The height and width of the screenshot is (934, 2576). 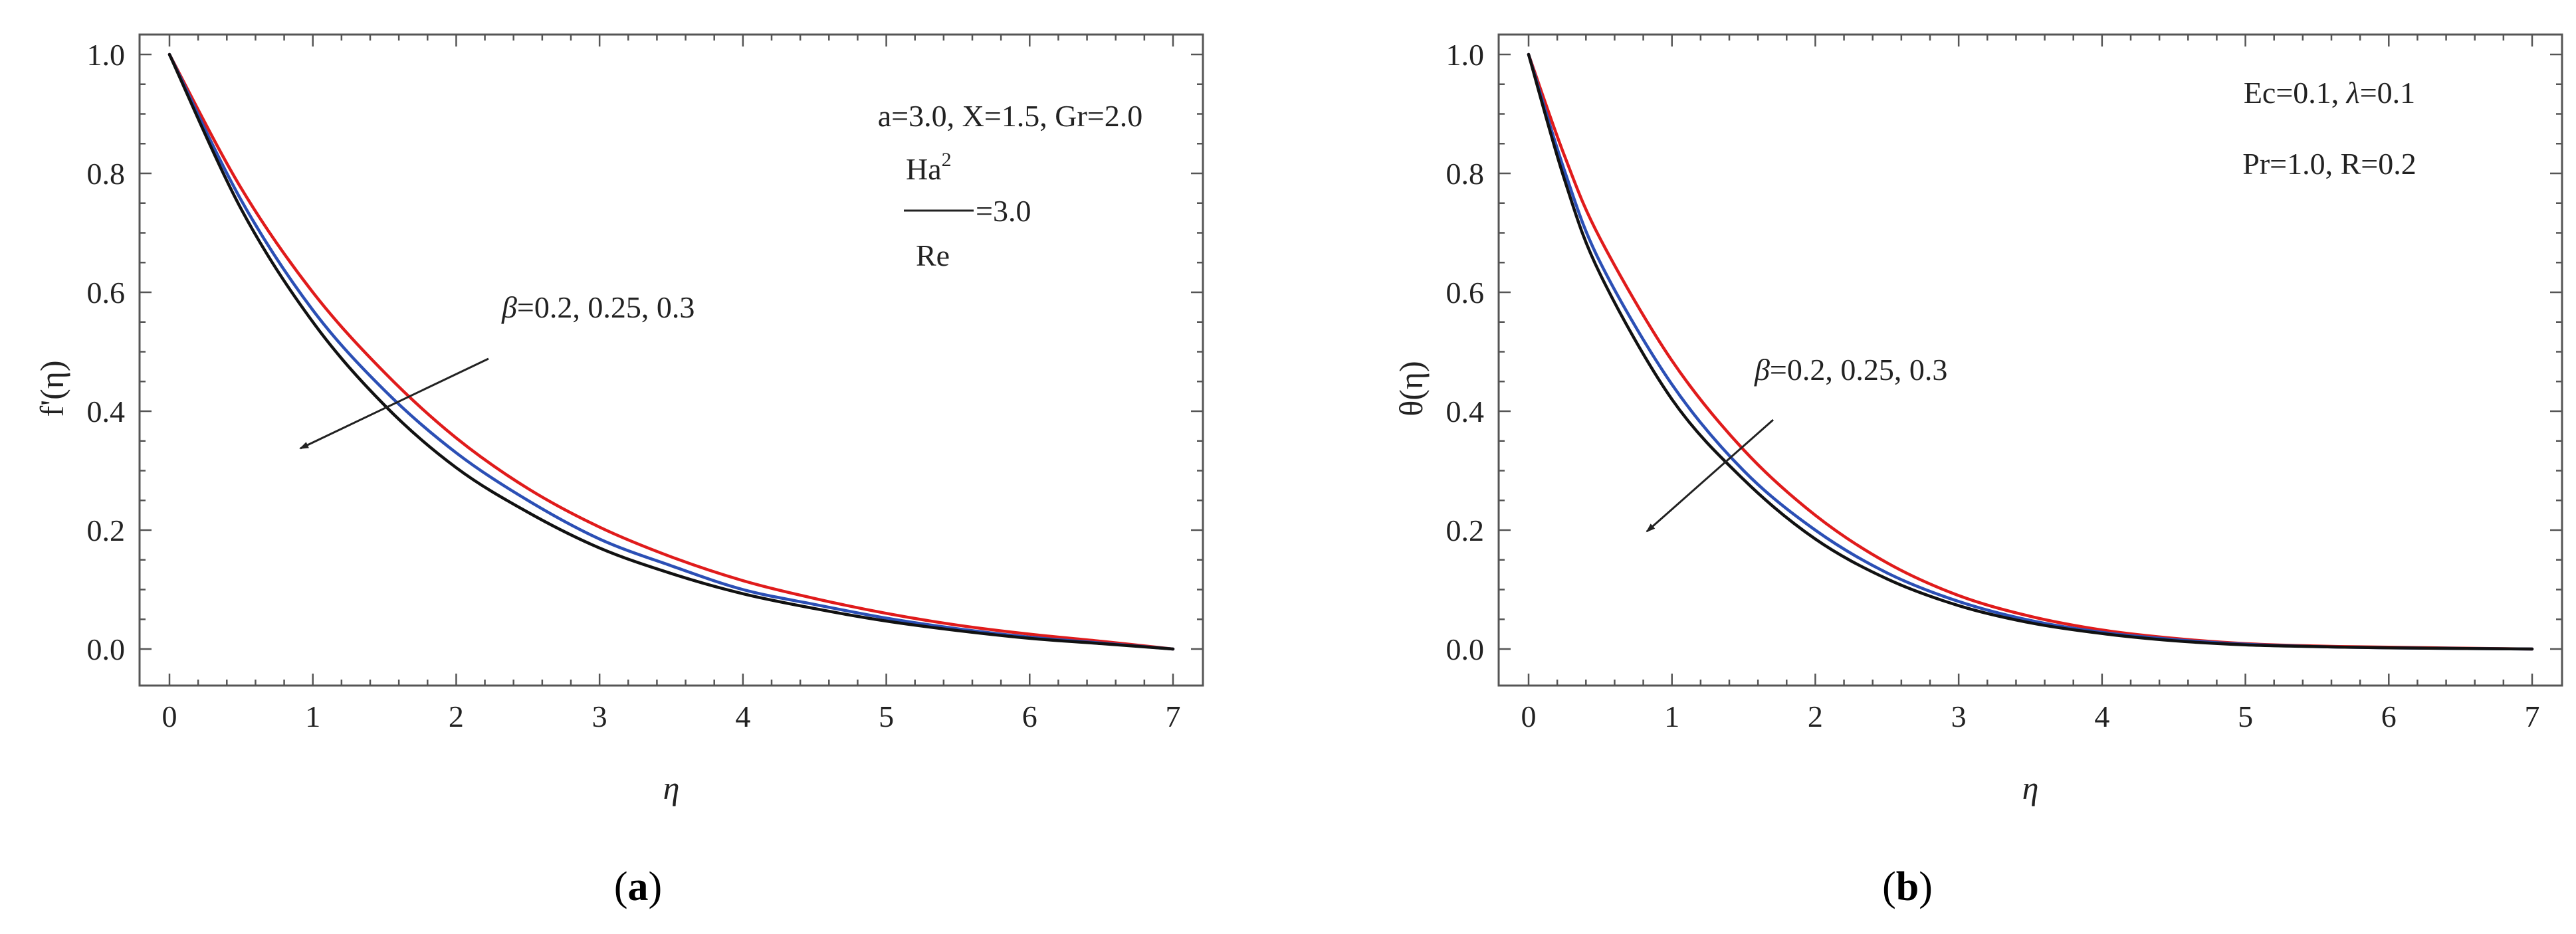 I want to click on fraction-denominator-a: Re, so click(x=933, y=255).